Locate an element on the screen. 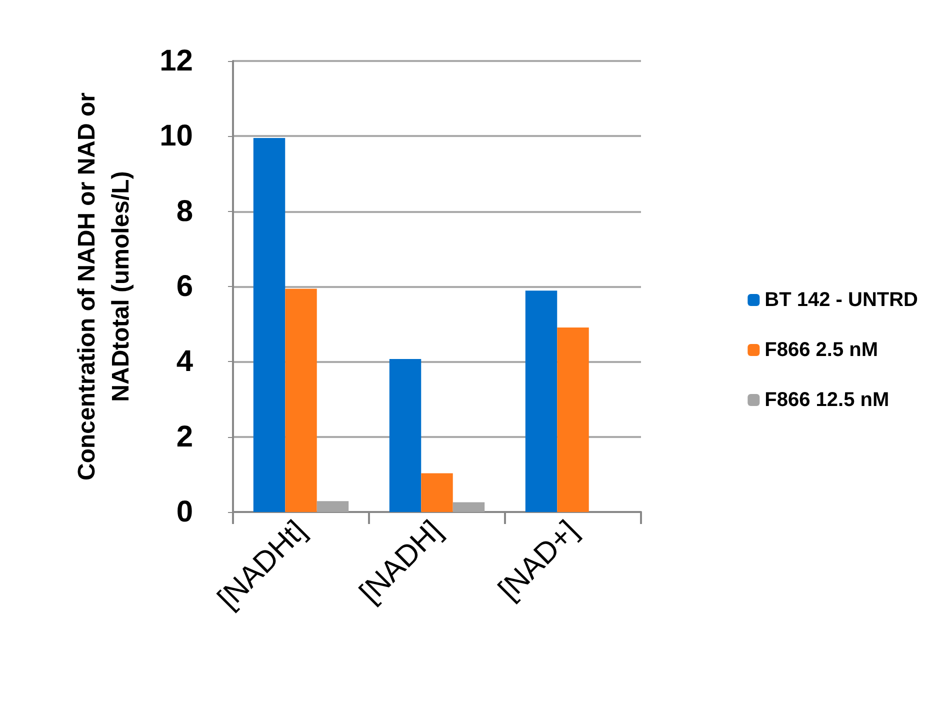 This screenshot has height=702, width=943. y-tick-label: 0 is located at coordinates (184, 512).